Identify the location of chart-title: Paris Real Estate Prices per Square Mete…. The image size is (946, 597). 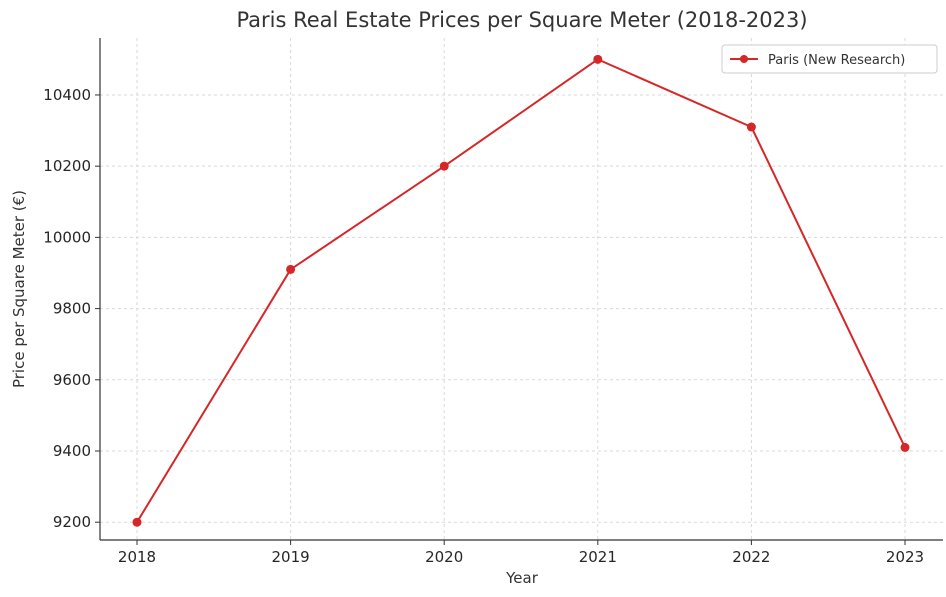
(521, 20).